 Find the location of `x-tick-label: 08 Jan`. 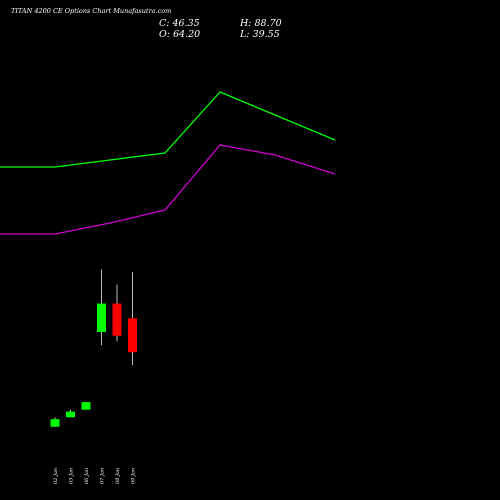

x-tick-label: 08 Jan is located at coordinates (118, 476).